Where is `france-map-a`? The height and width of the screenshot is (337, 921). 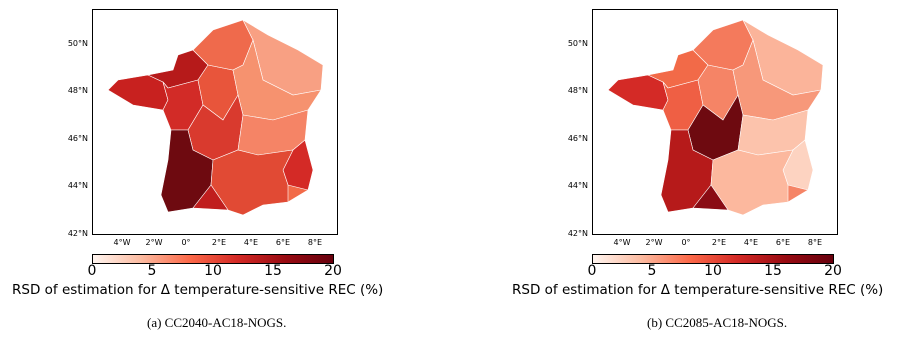
france-map-a is located at coordinates (215, 117).